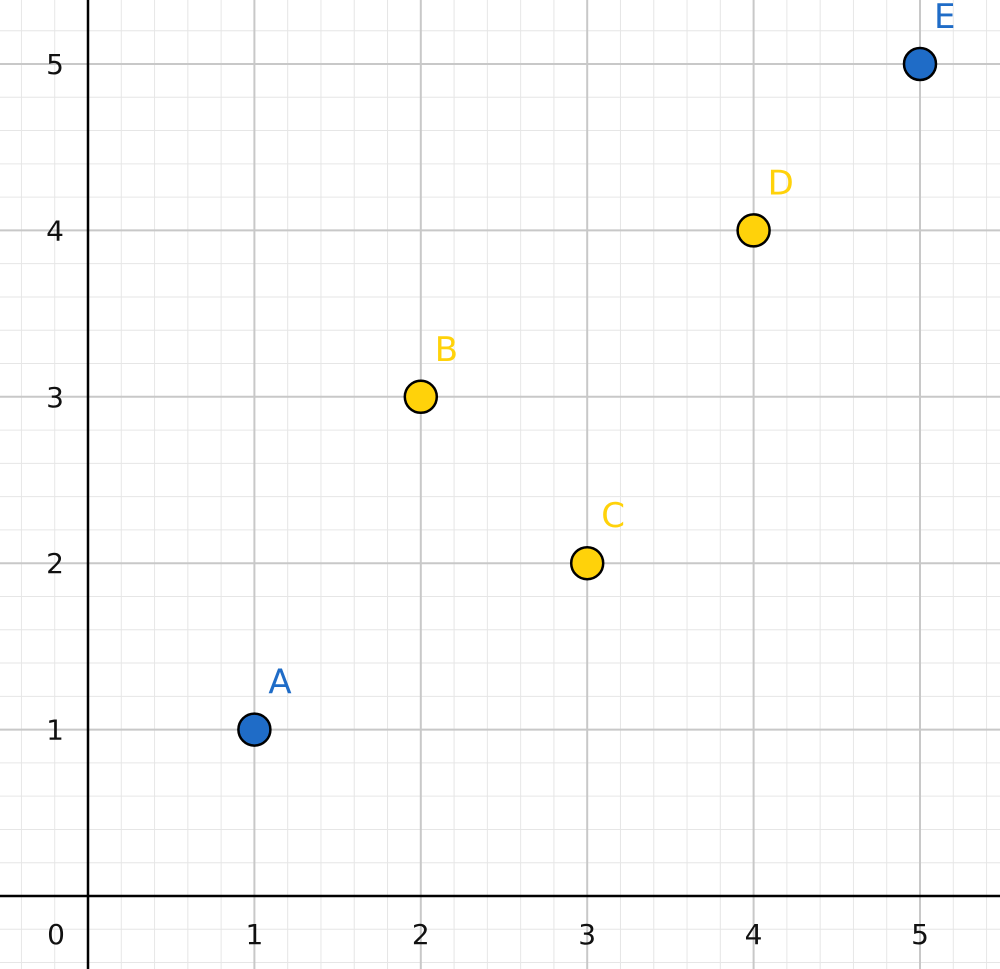  What do you see at coordinates (254, 729) in the screenshot?
I see `point-a` at bounding box center [254, 729].